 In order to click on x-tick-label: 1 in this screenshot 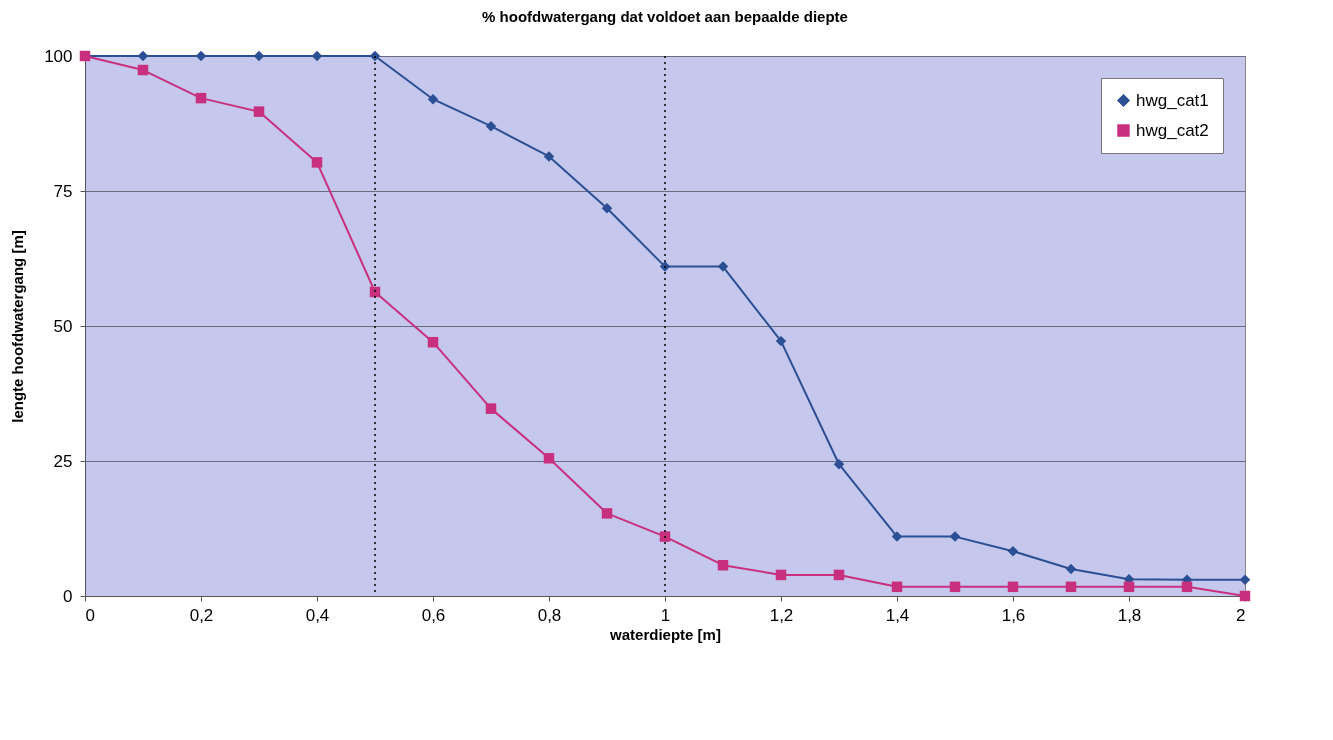, I will do `click(665, 615)`.